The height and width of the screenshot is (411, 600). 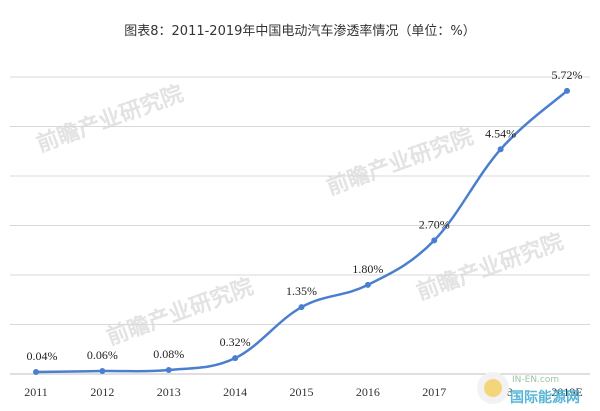 I want to click on data-label: 2.70%, so click(x=434, y=224).